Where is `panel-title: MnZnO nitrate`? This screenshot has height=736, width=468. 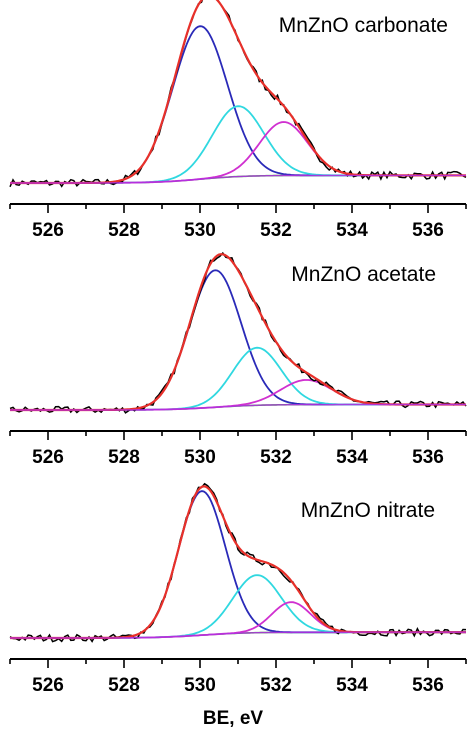 panel-title: MnZnO nitrate is located at coordinates (368, 510).